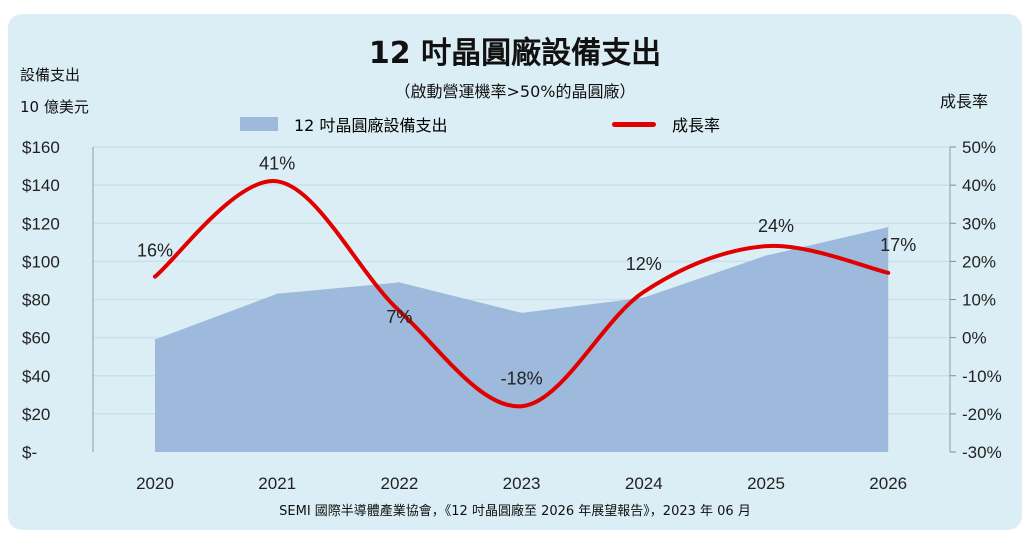  What do you see at coordinates (41, 147) in the screenshot?
I see `left-tick-label: $160` at bounding box center [41, 147].